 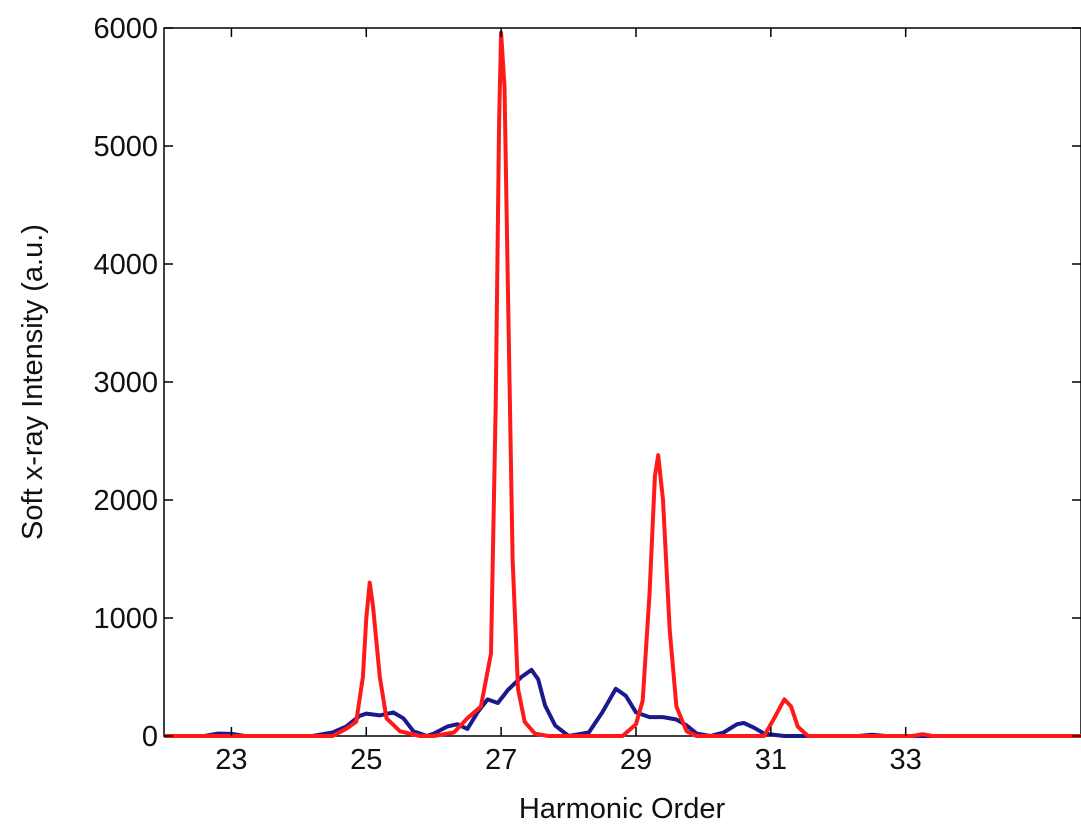 I want to click on x-axis-title: Harmonic Order, so click(x=622, y=809).